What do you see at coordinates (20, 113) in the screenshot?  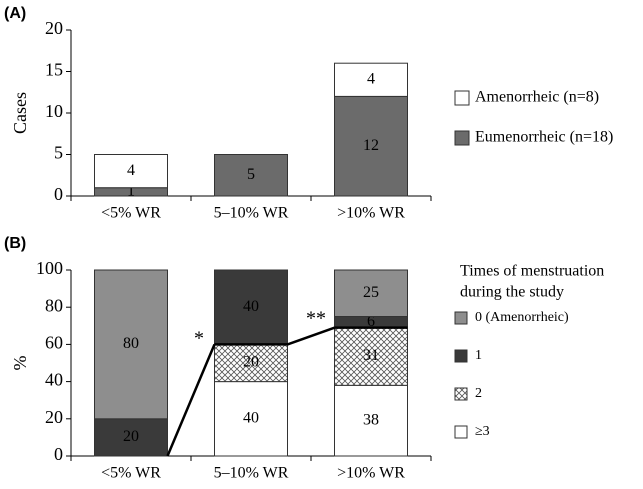 I see `y-axis-label: Cases` at bounding box center [20, 113].